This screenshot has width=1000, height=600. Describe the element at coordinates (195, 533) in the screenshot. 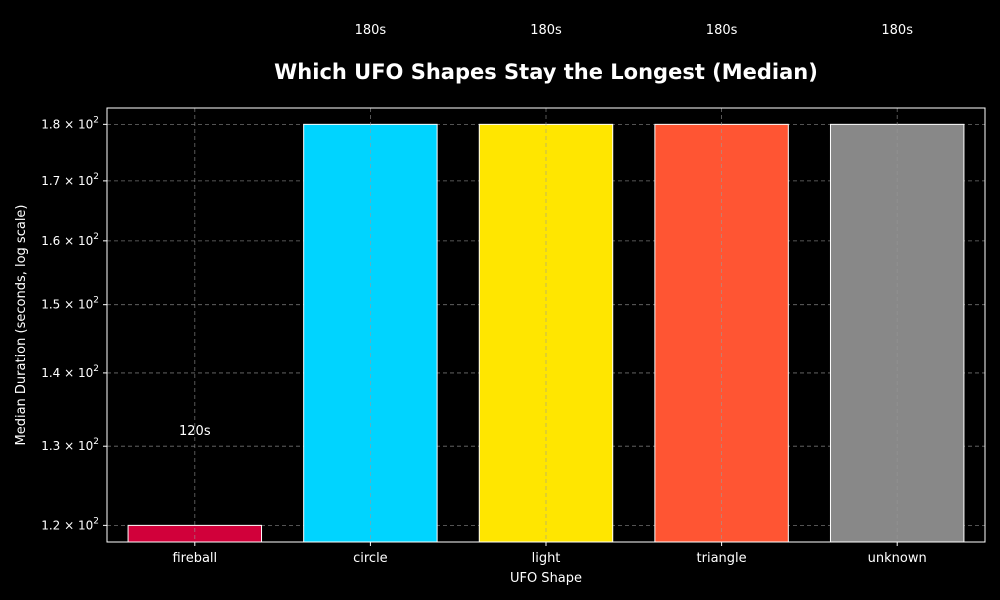

I see `bar-fireball` at that location.